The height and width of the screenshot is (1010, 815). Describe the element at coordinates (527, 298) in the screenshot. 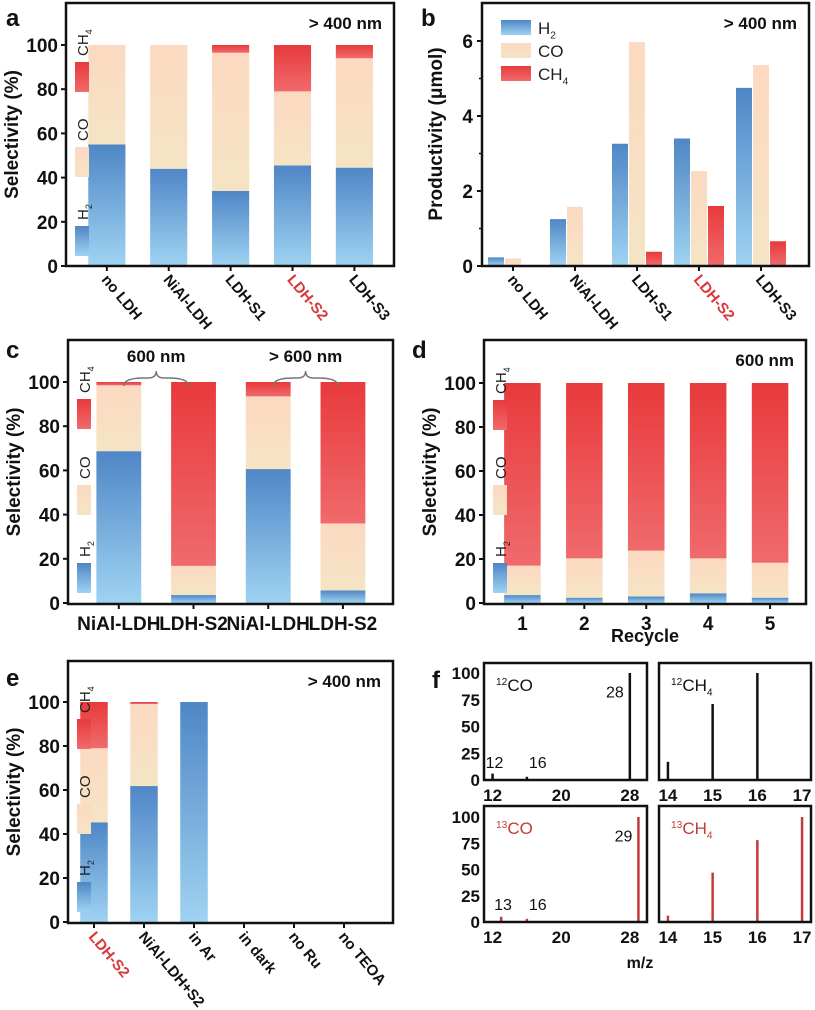

I see `x-tick-label: no LDH` at that location.